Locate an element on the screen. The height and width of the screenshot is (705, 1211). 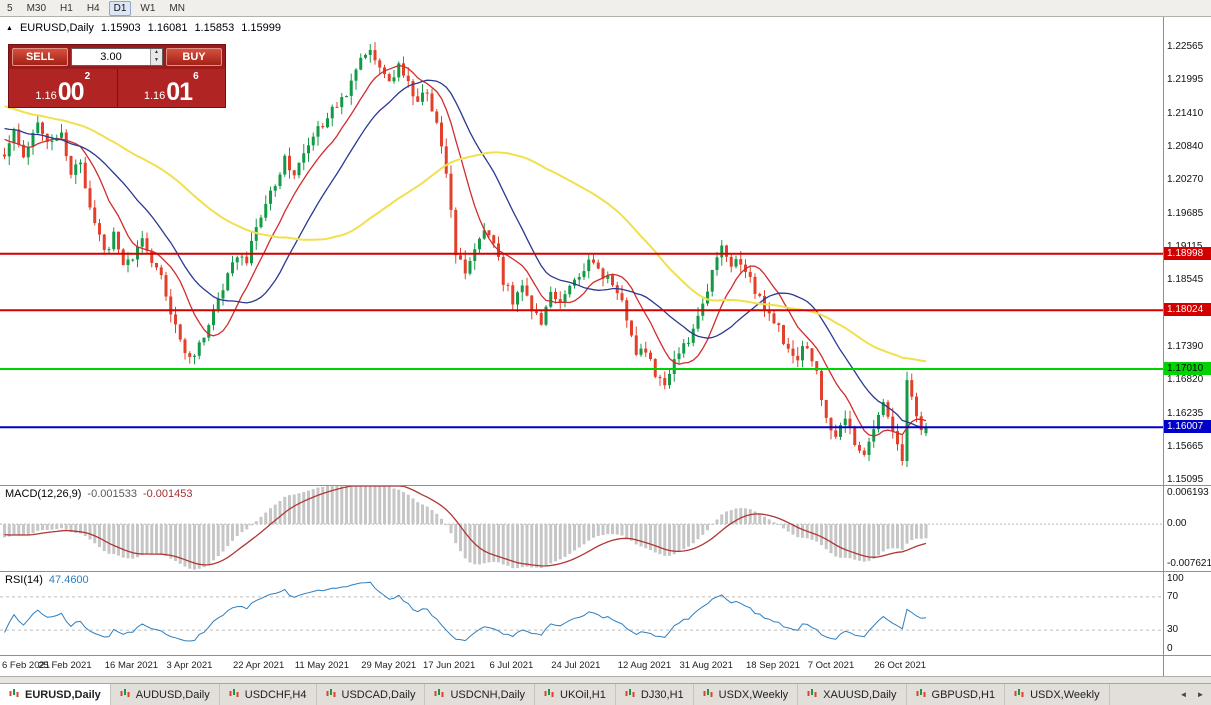
price-level-label: 1.18998 is located at coordinates (1187, 253).